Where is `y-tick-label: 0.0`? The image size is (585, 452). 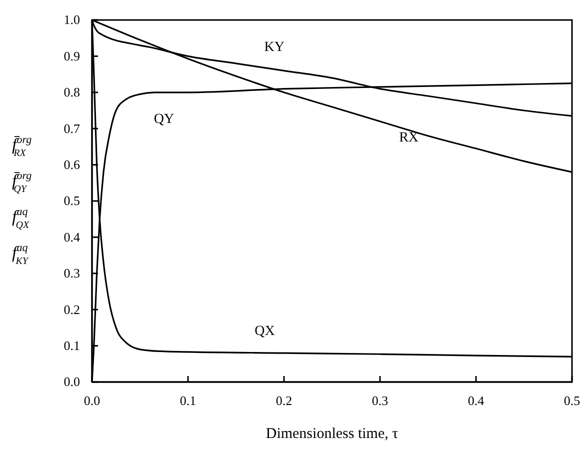 y-tick-label: 0.0 is located at coordinates (72, 382).